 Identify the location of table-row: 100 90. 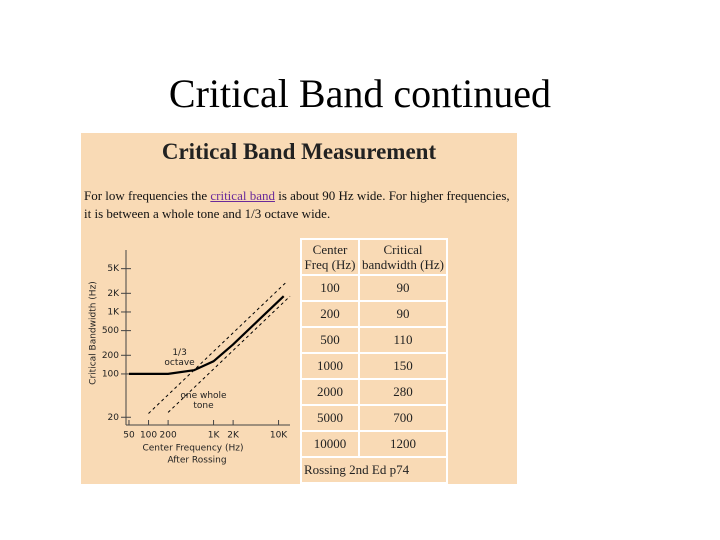
(374, 288).